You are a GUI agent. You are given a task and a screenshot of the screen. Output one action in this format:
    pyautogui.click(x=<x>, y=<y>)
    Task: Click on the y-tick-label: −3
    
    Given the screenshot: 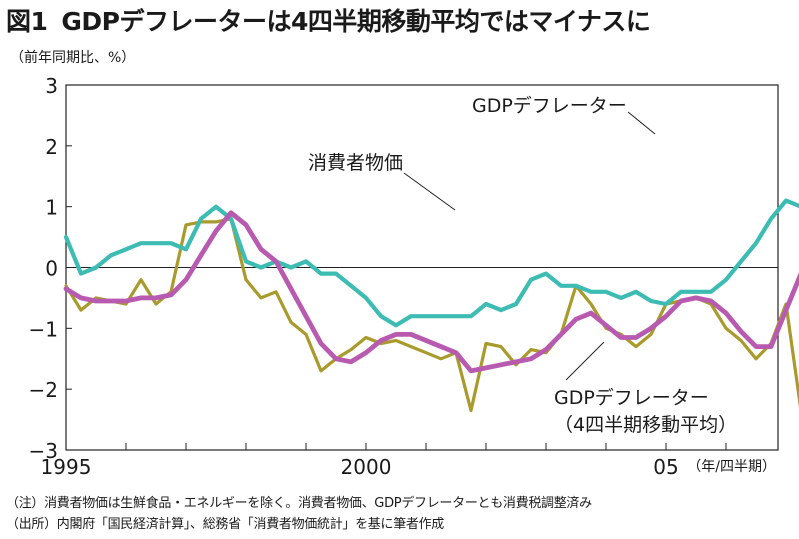 What is the action you would take?
    pyautogui.click(x=43, y=451)
    